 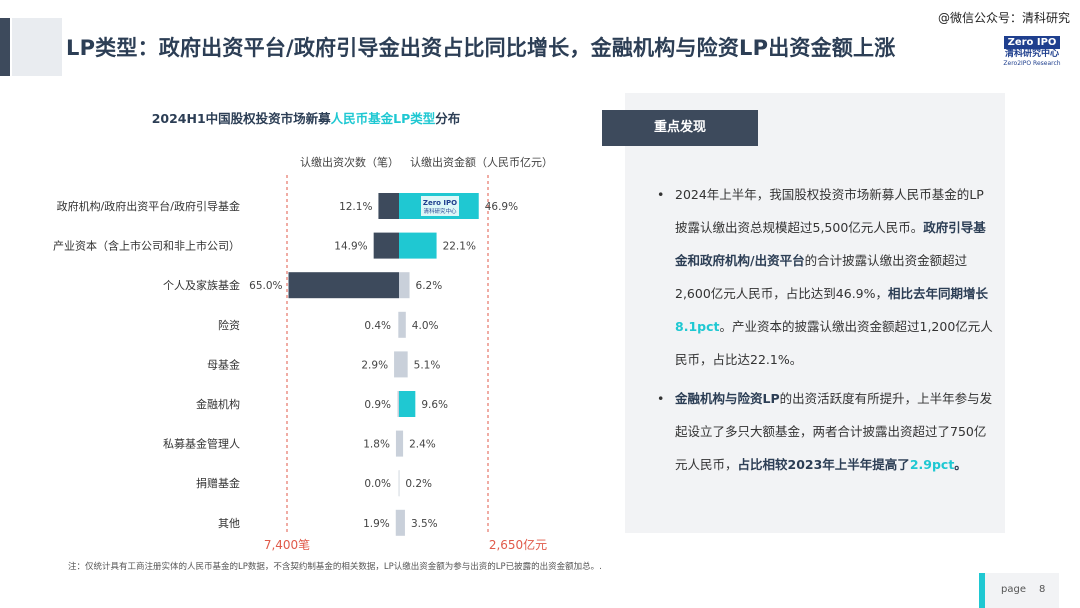 What do you see at coordinates (265, 286) in the screenshot?
I see `count-value-label: 65.0%` at bounding box center [265, 286].